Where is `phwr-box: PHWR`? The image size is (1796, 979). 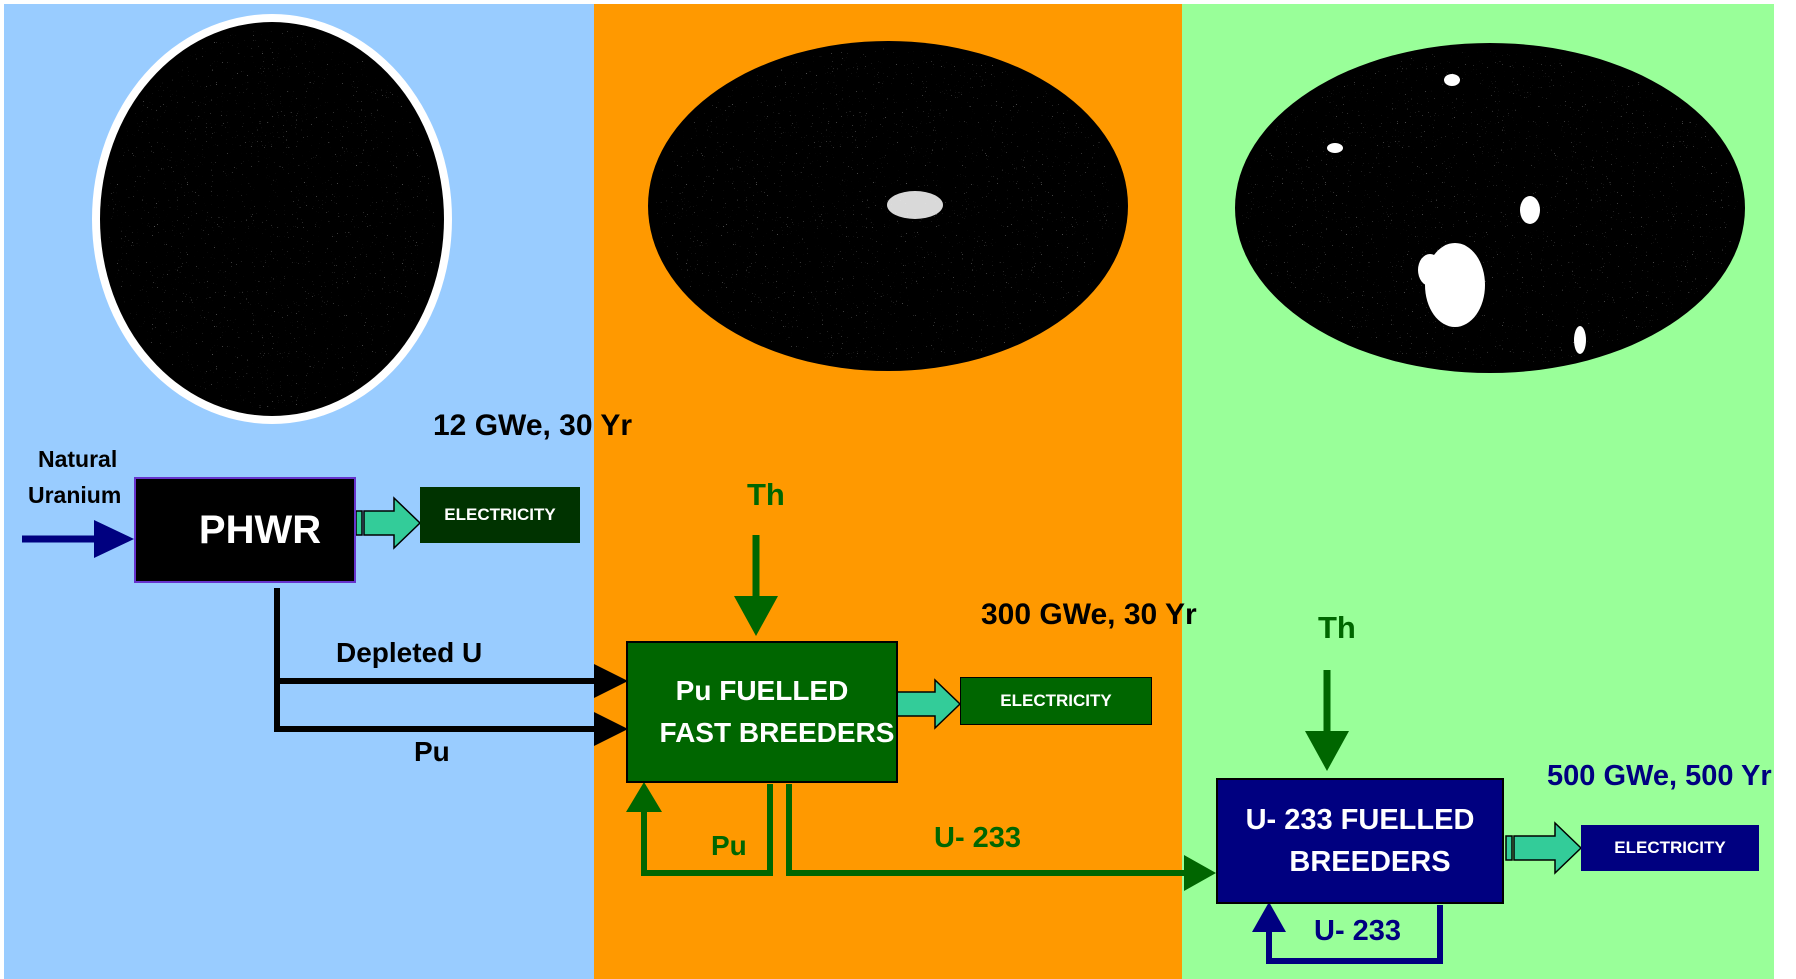 phwr-box: PHWR is located at coordinates (245, 530).